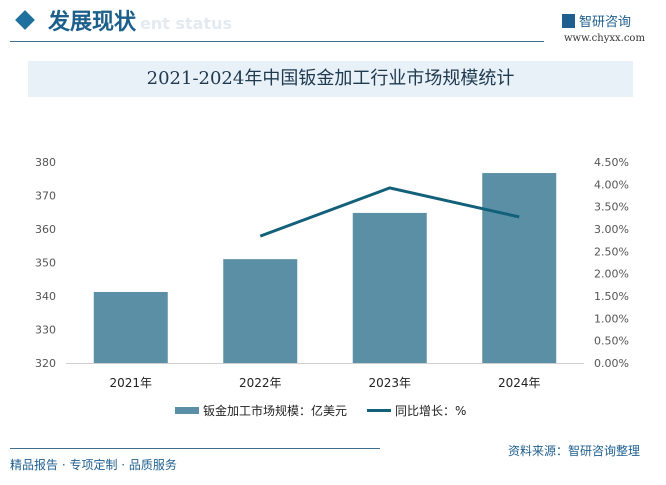 The height and width of the screenshot is (485, 666). What do you see at coordinates (611, 341) in the screenshot?
I see `y-right-tick-label: 0.50%` at bounding box center [611, 341].